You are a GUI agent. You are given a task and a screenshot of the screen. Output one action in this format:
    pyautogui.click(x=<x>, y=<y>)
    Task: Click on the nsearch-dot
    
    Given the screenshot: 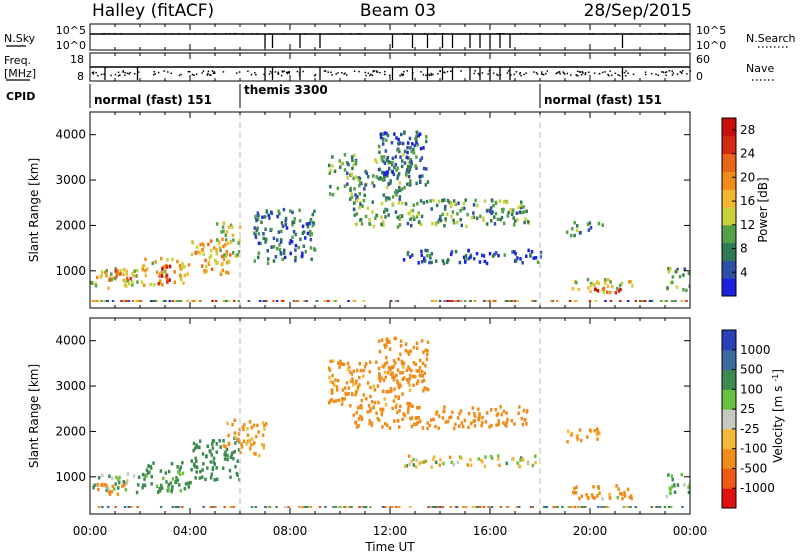 What is the action you would take?
    pyautogui.click(x=684, y=34)
    